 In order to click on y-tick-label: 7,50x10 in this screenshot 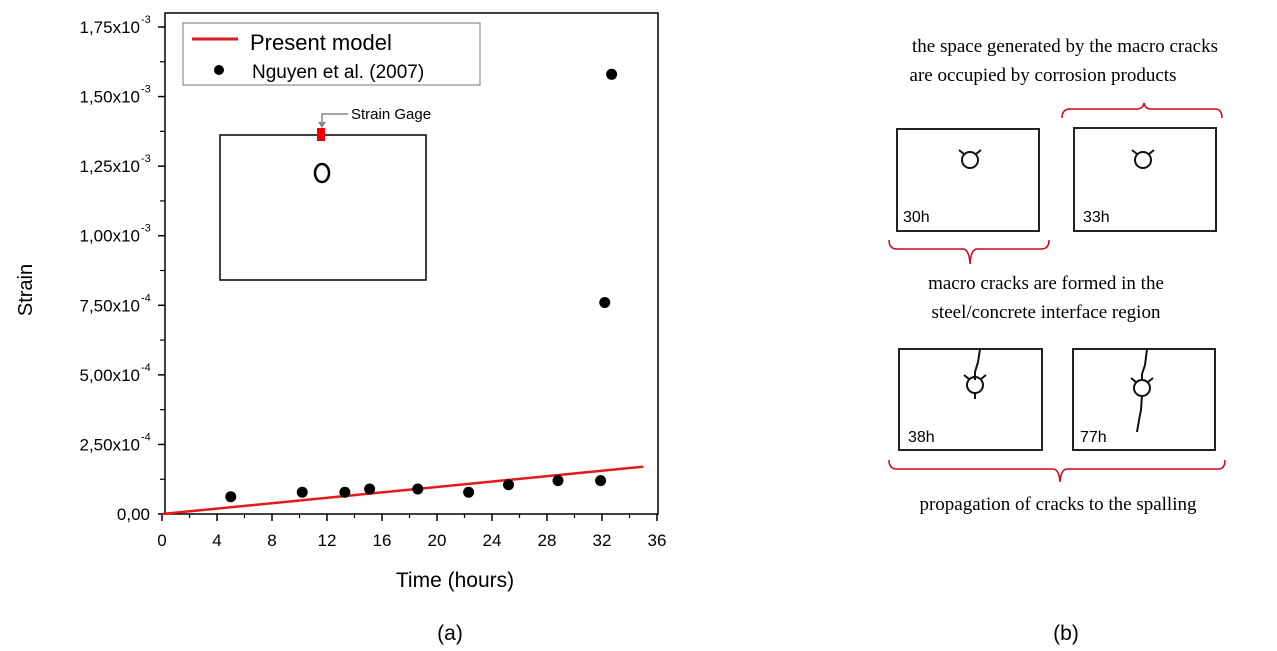, I will do `click(110, 305)`.